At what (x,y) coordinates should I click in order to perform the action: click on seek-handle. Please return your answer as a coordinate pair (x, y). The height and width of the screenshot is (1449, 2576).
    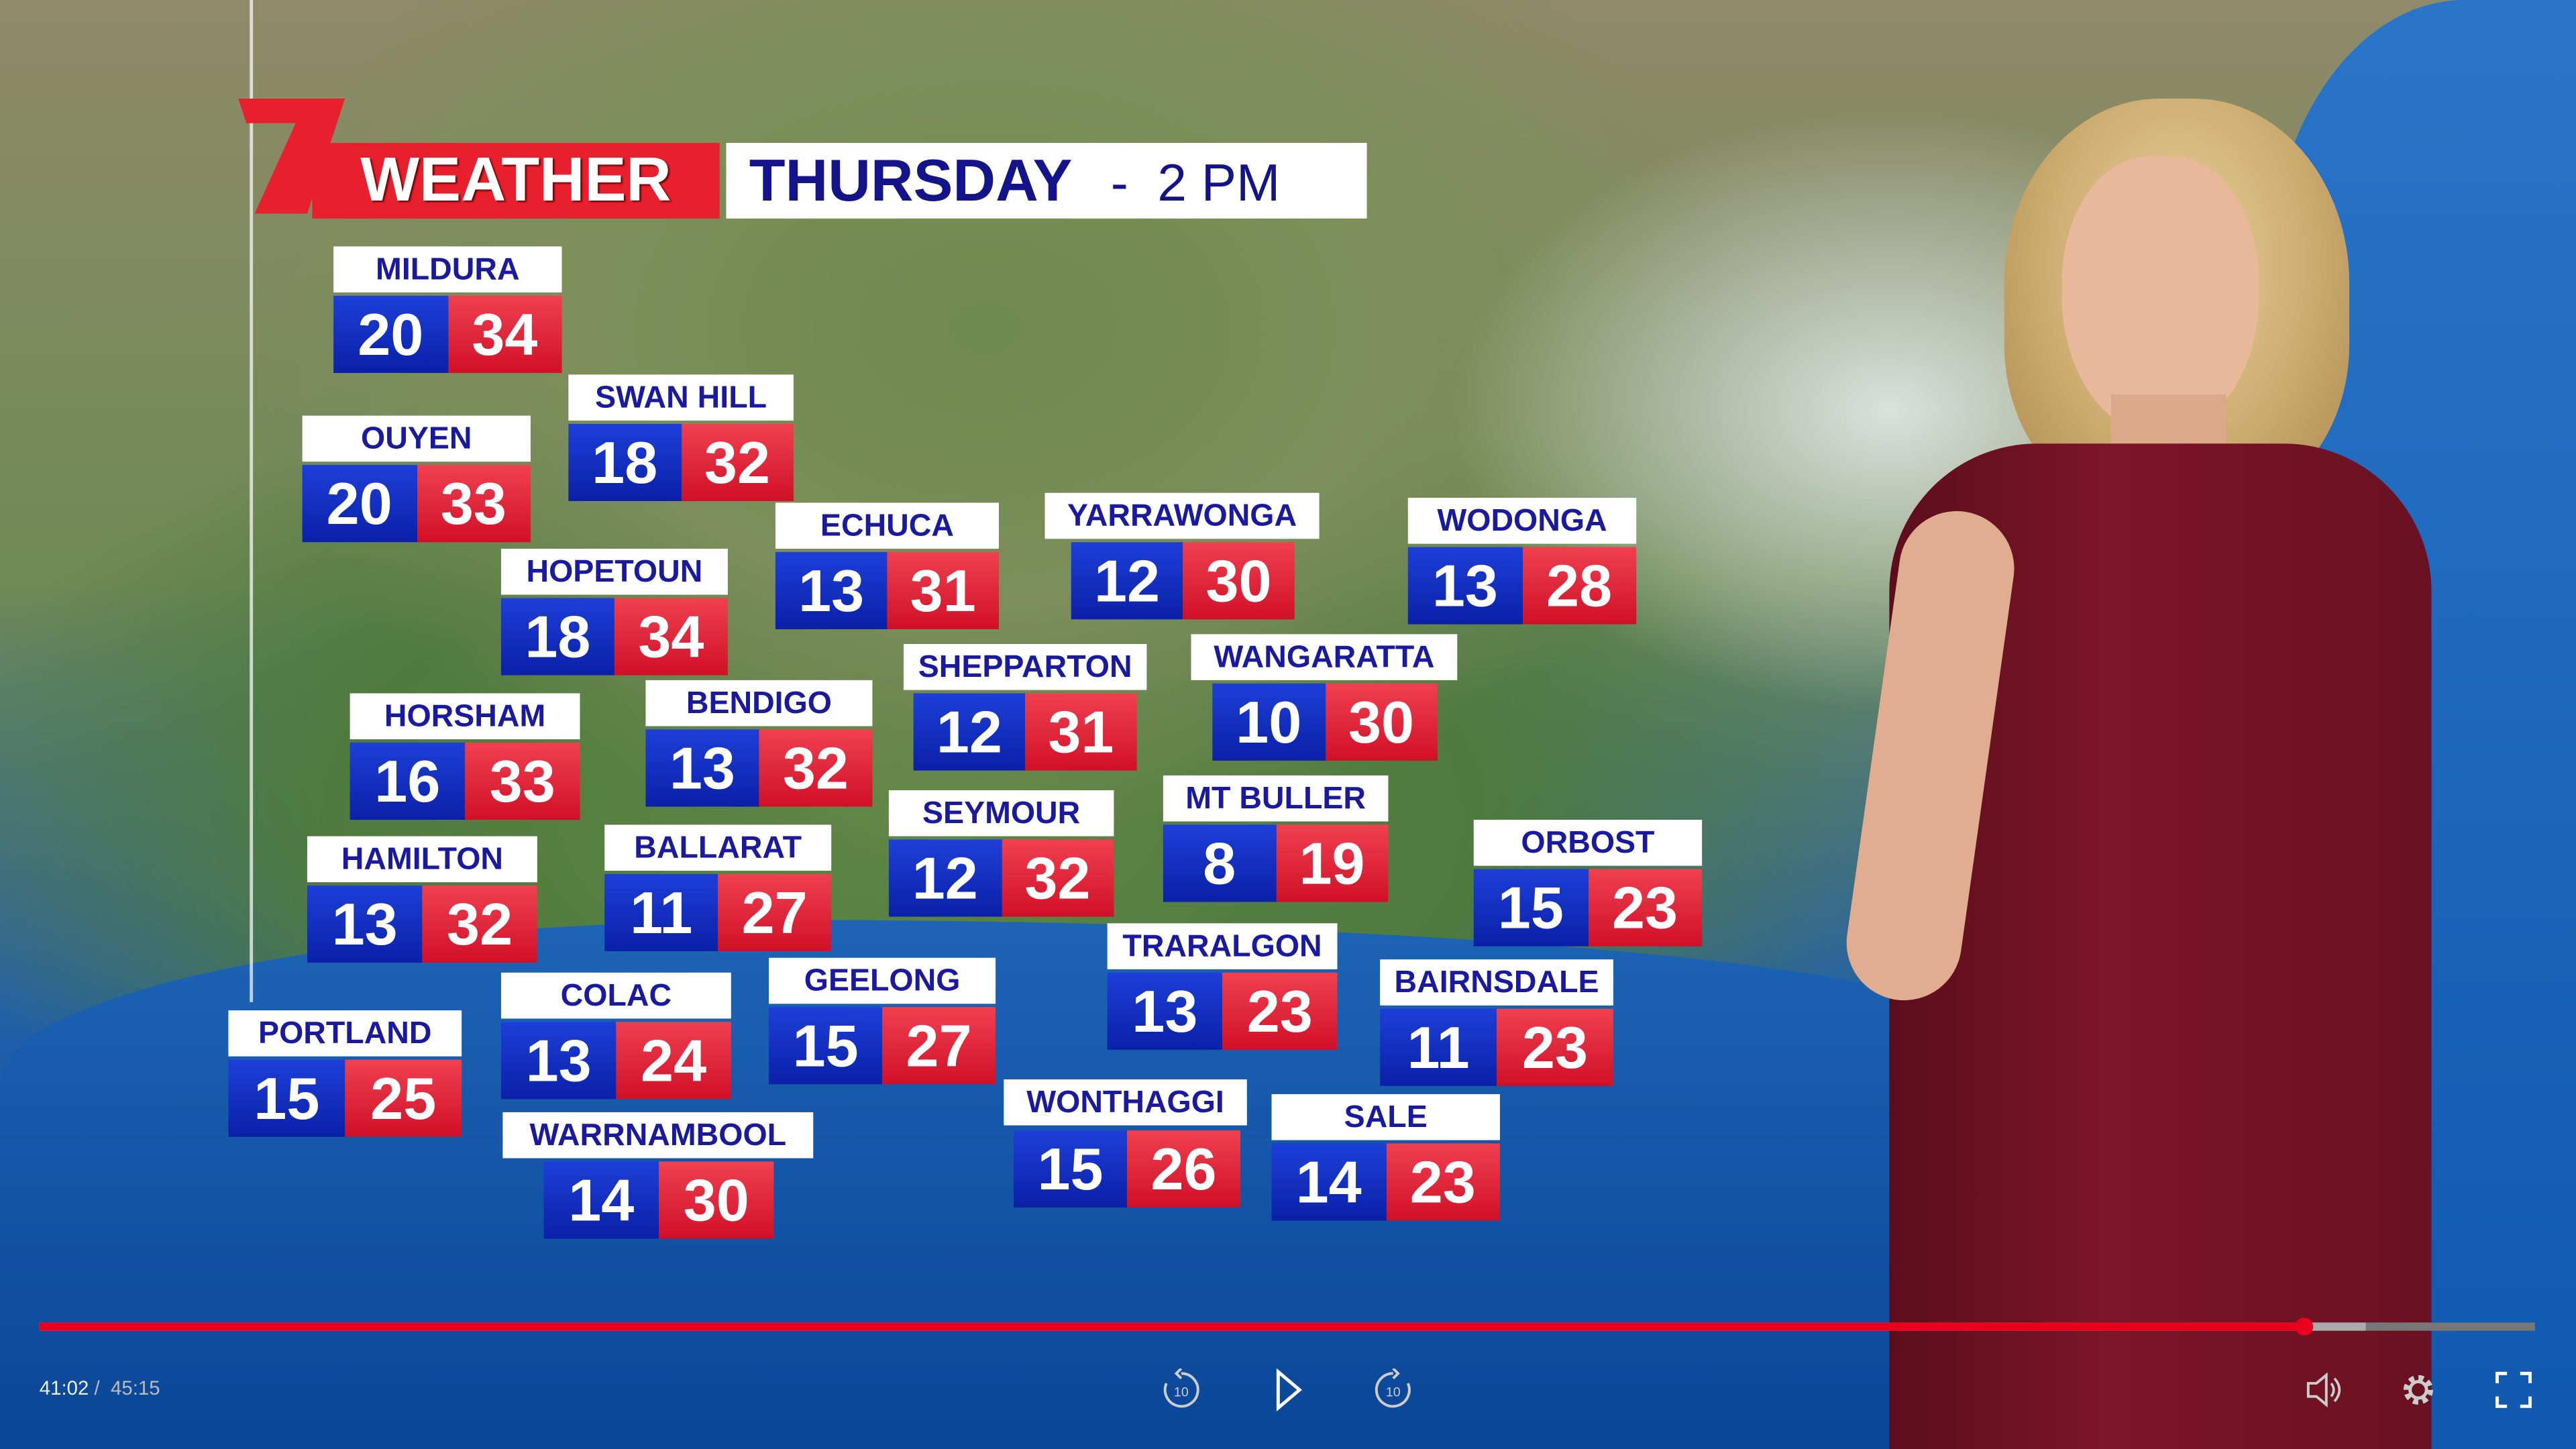
    Looking at the image, I should click on (2303, 1327).